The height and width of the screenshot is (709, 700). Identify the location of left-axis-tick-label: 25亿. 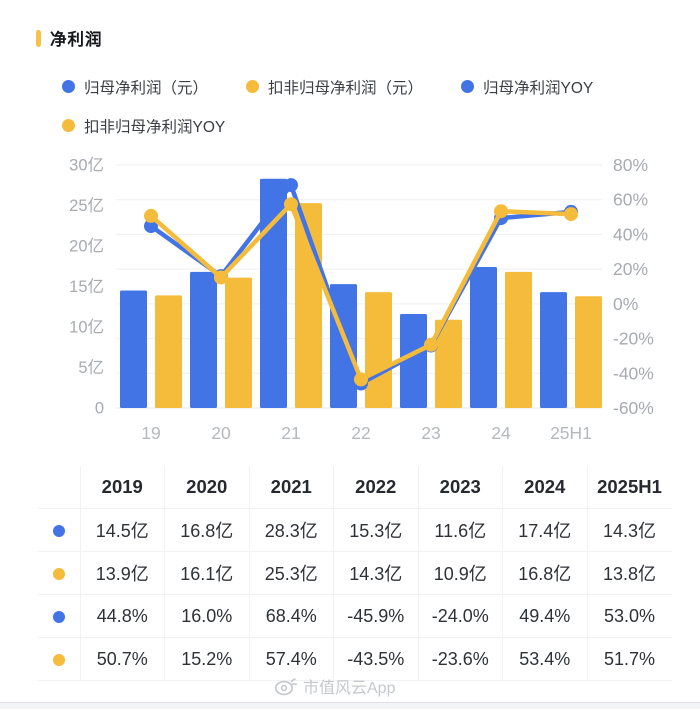
(86, 205).